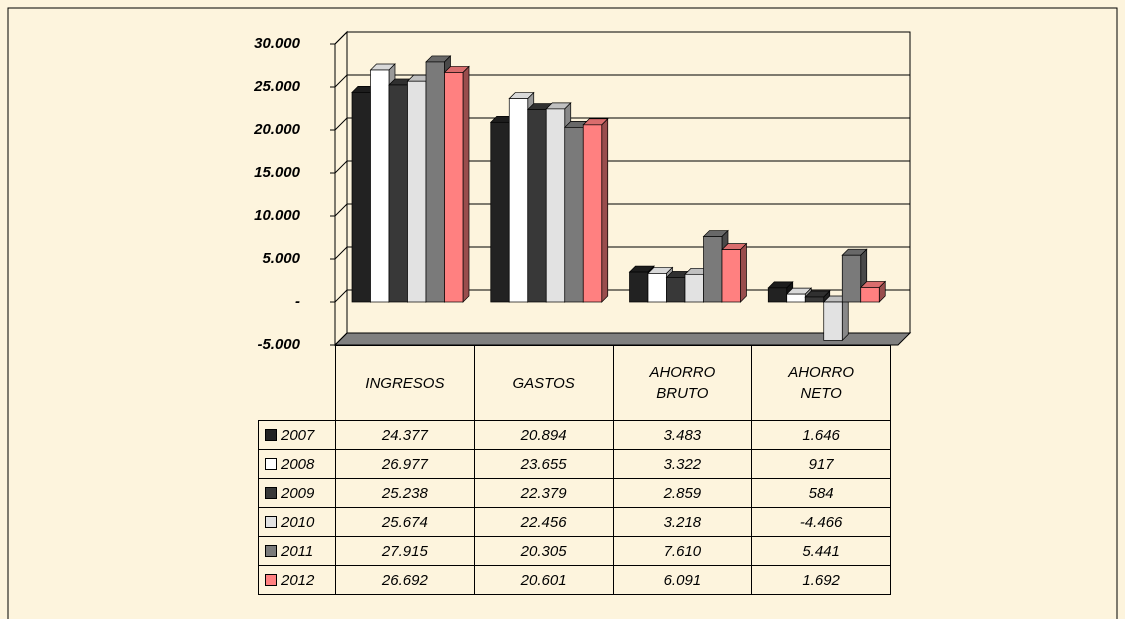  I want to click on table-value-text: 5.441, so click(821, 551).